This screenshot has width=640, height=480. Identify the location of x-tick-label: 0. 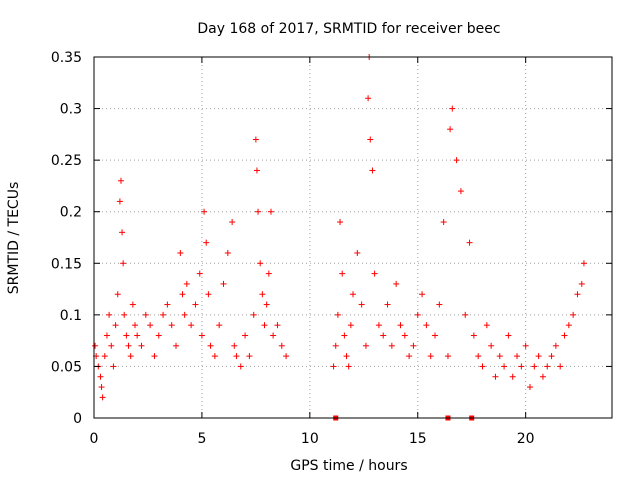
(94, 439).